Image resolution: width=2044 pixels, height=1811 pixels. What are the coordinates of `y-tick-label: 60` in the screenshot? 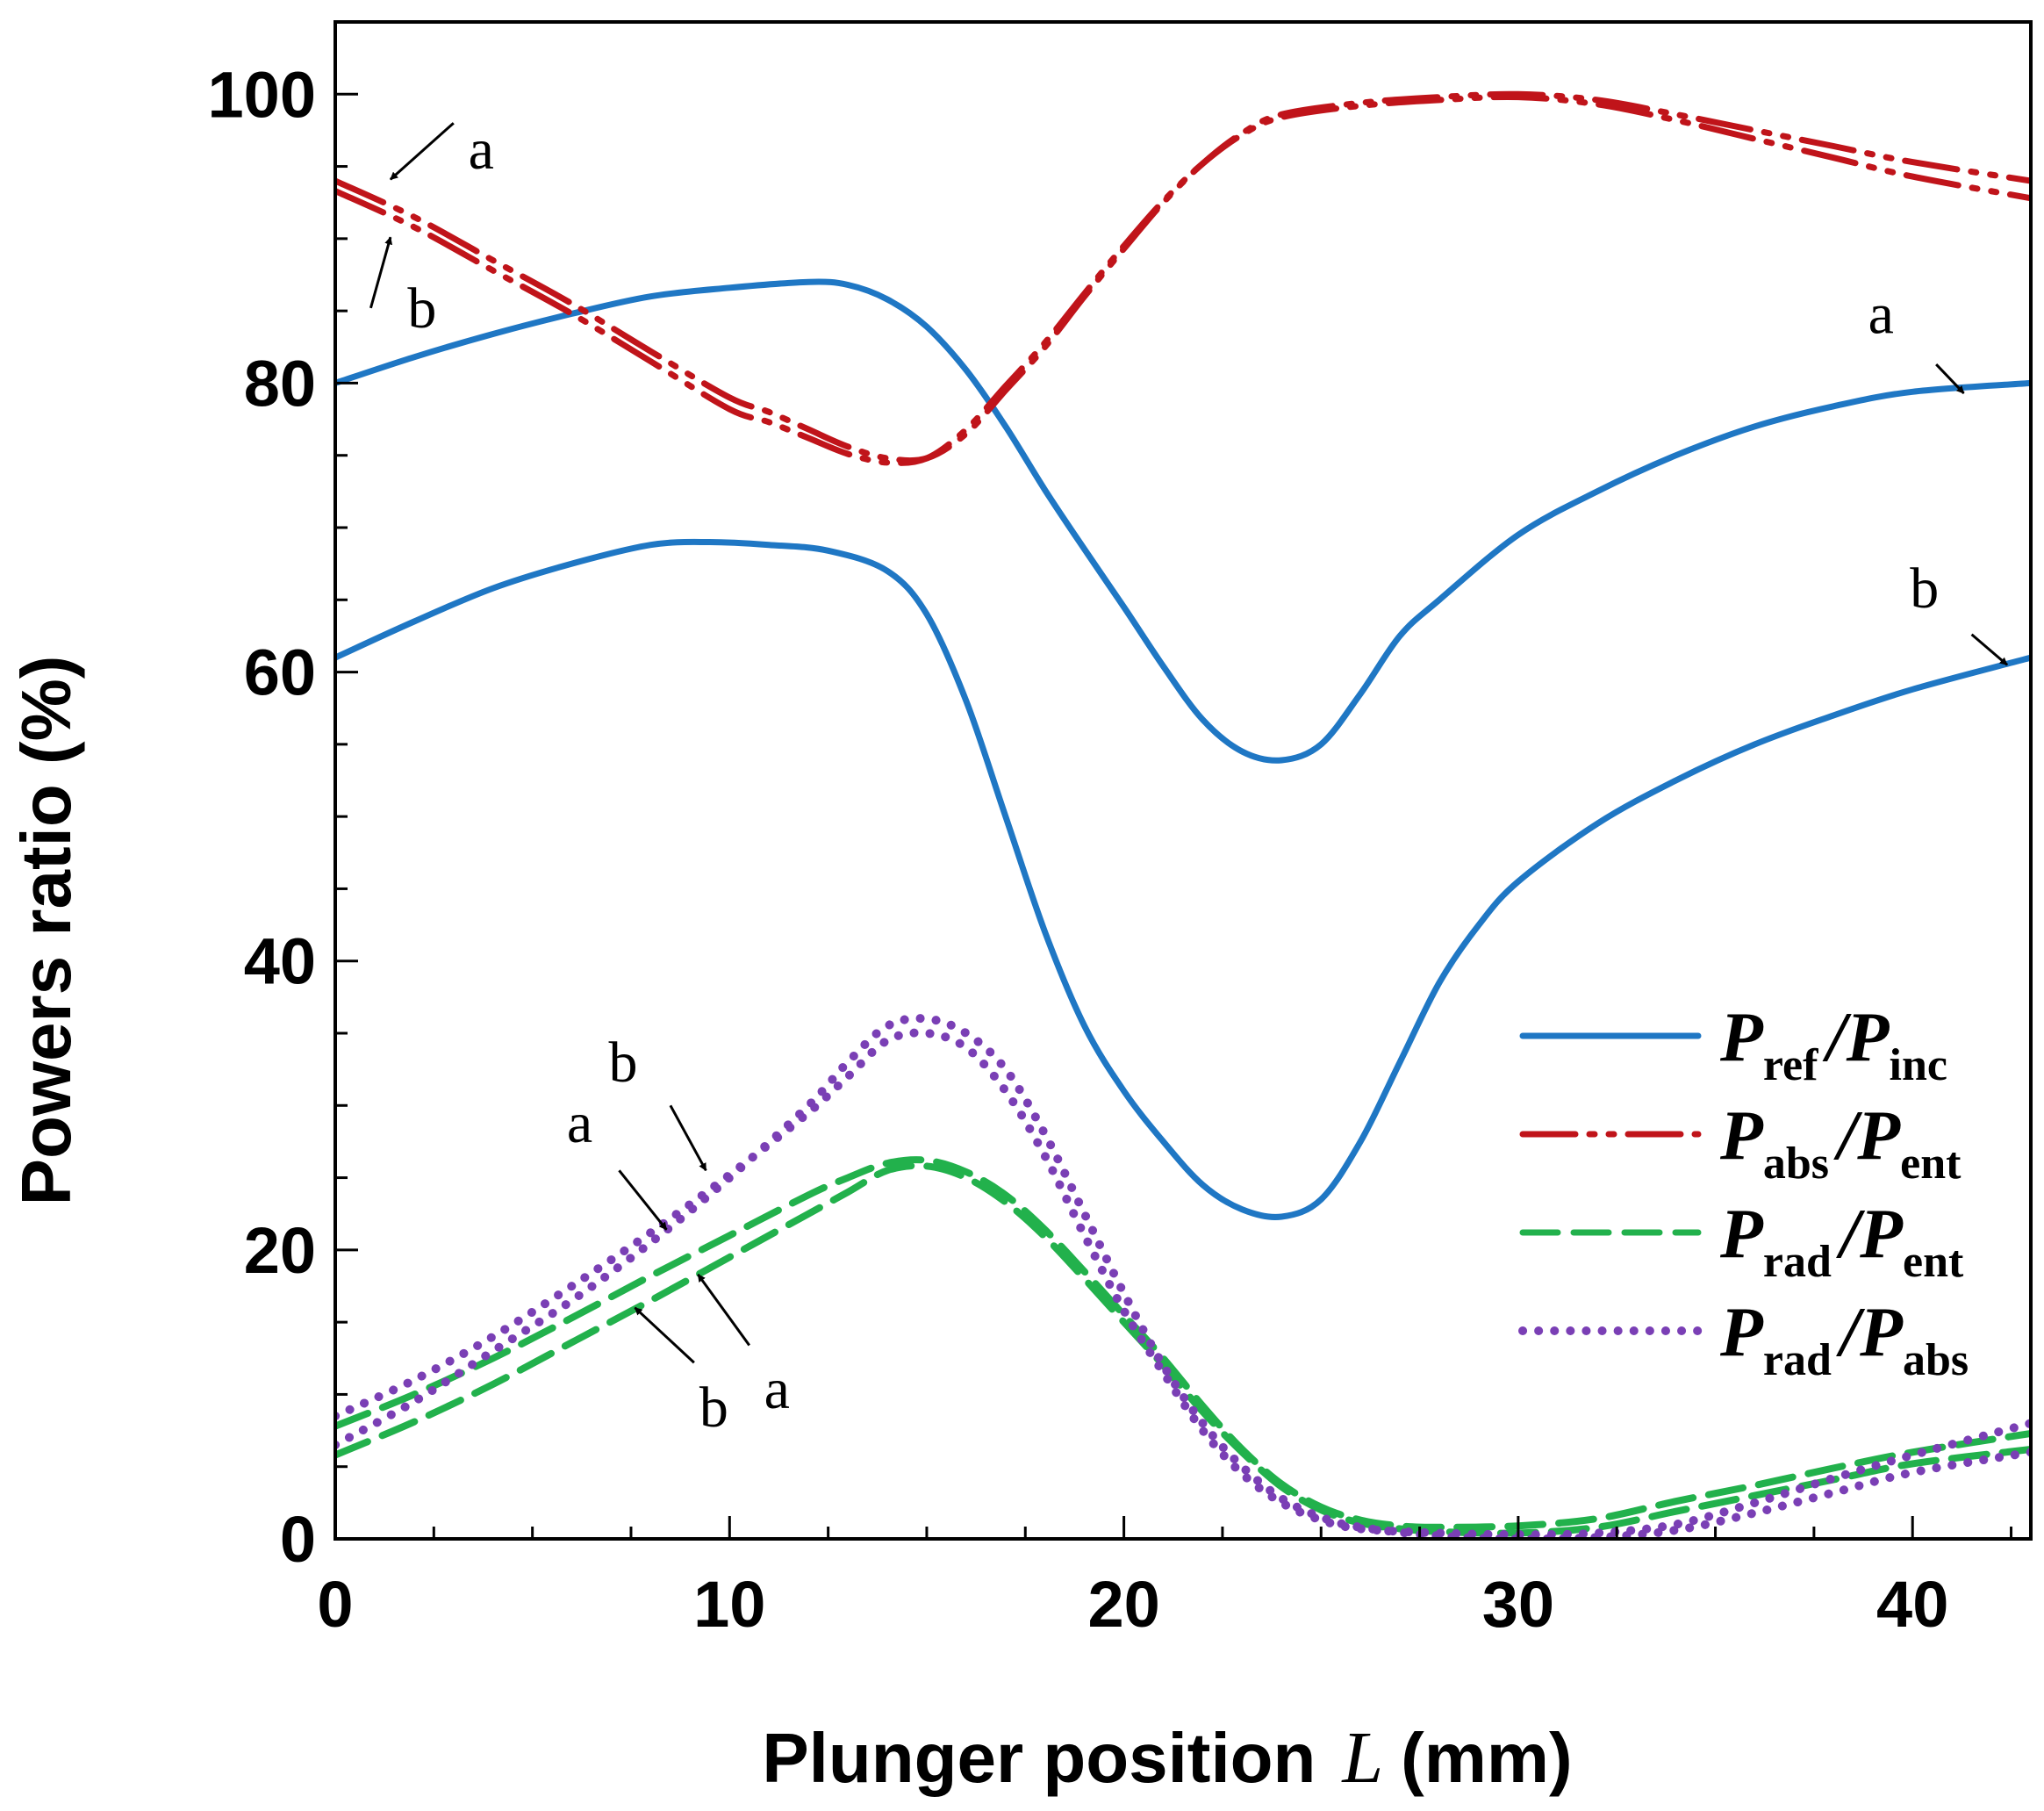 It's located at (280, 672).